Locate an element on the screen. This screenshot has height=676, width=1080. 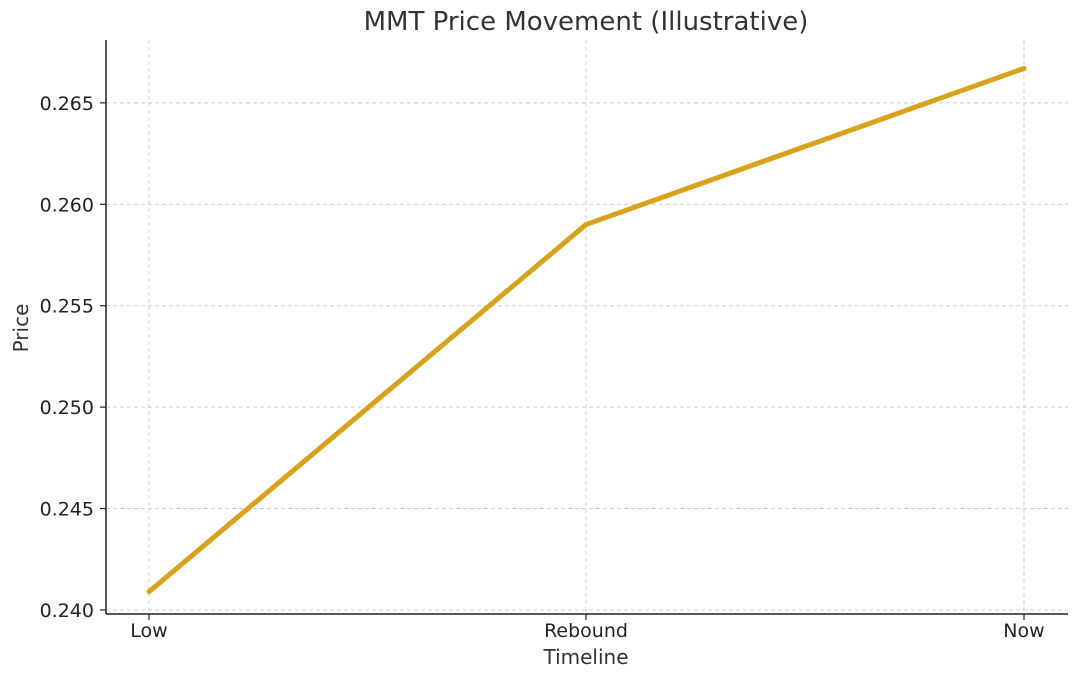
y-tick-label: 0.250 is located at coordinates (67, 408).